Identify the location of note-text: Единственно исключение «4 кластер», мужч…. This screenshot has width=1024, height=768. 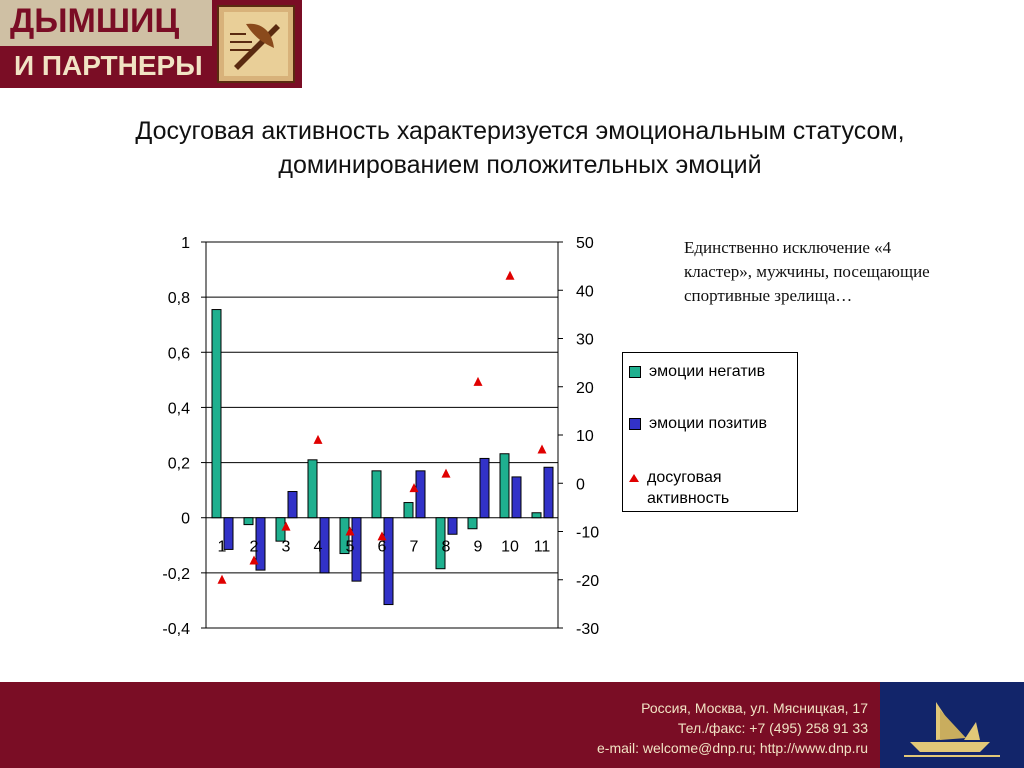
(807, 271).